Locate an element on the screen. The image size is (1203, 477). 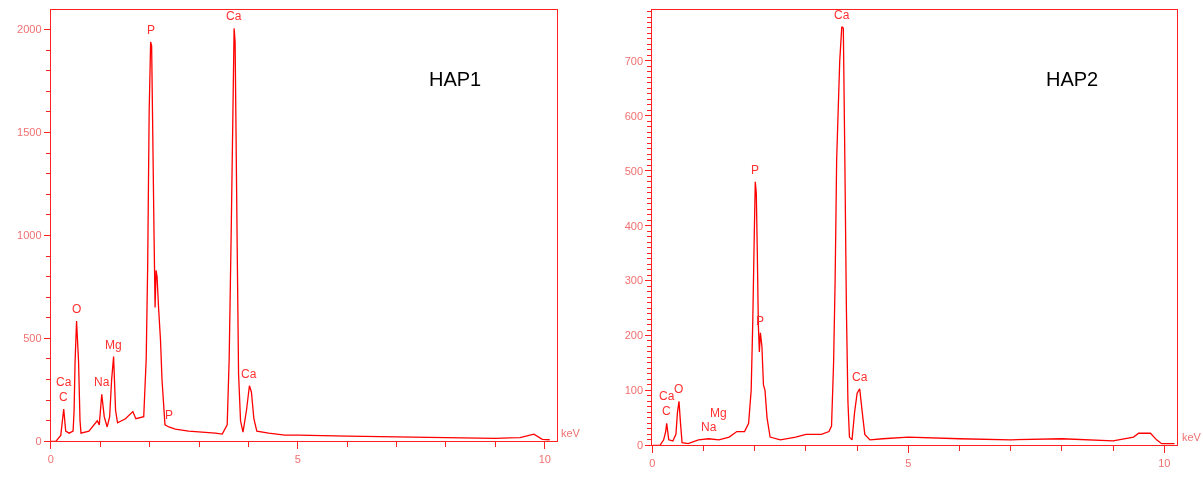
y-tick-label: 1000 is located at coordinates (29, 235).